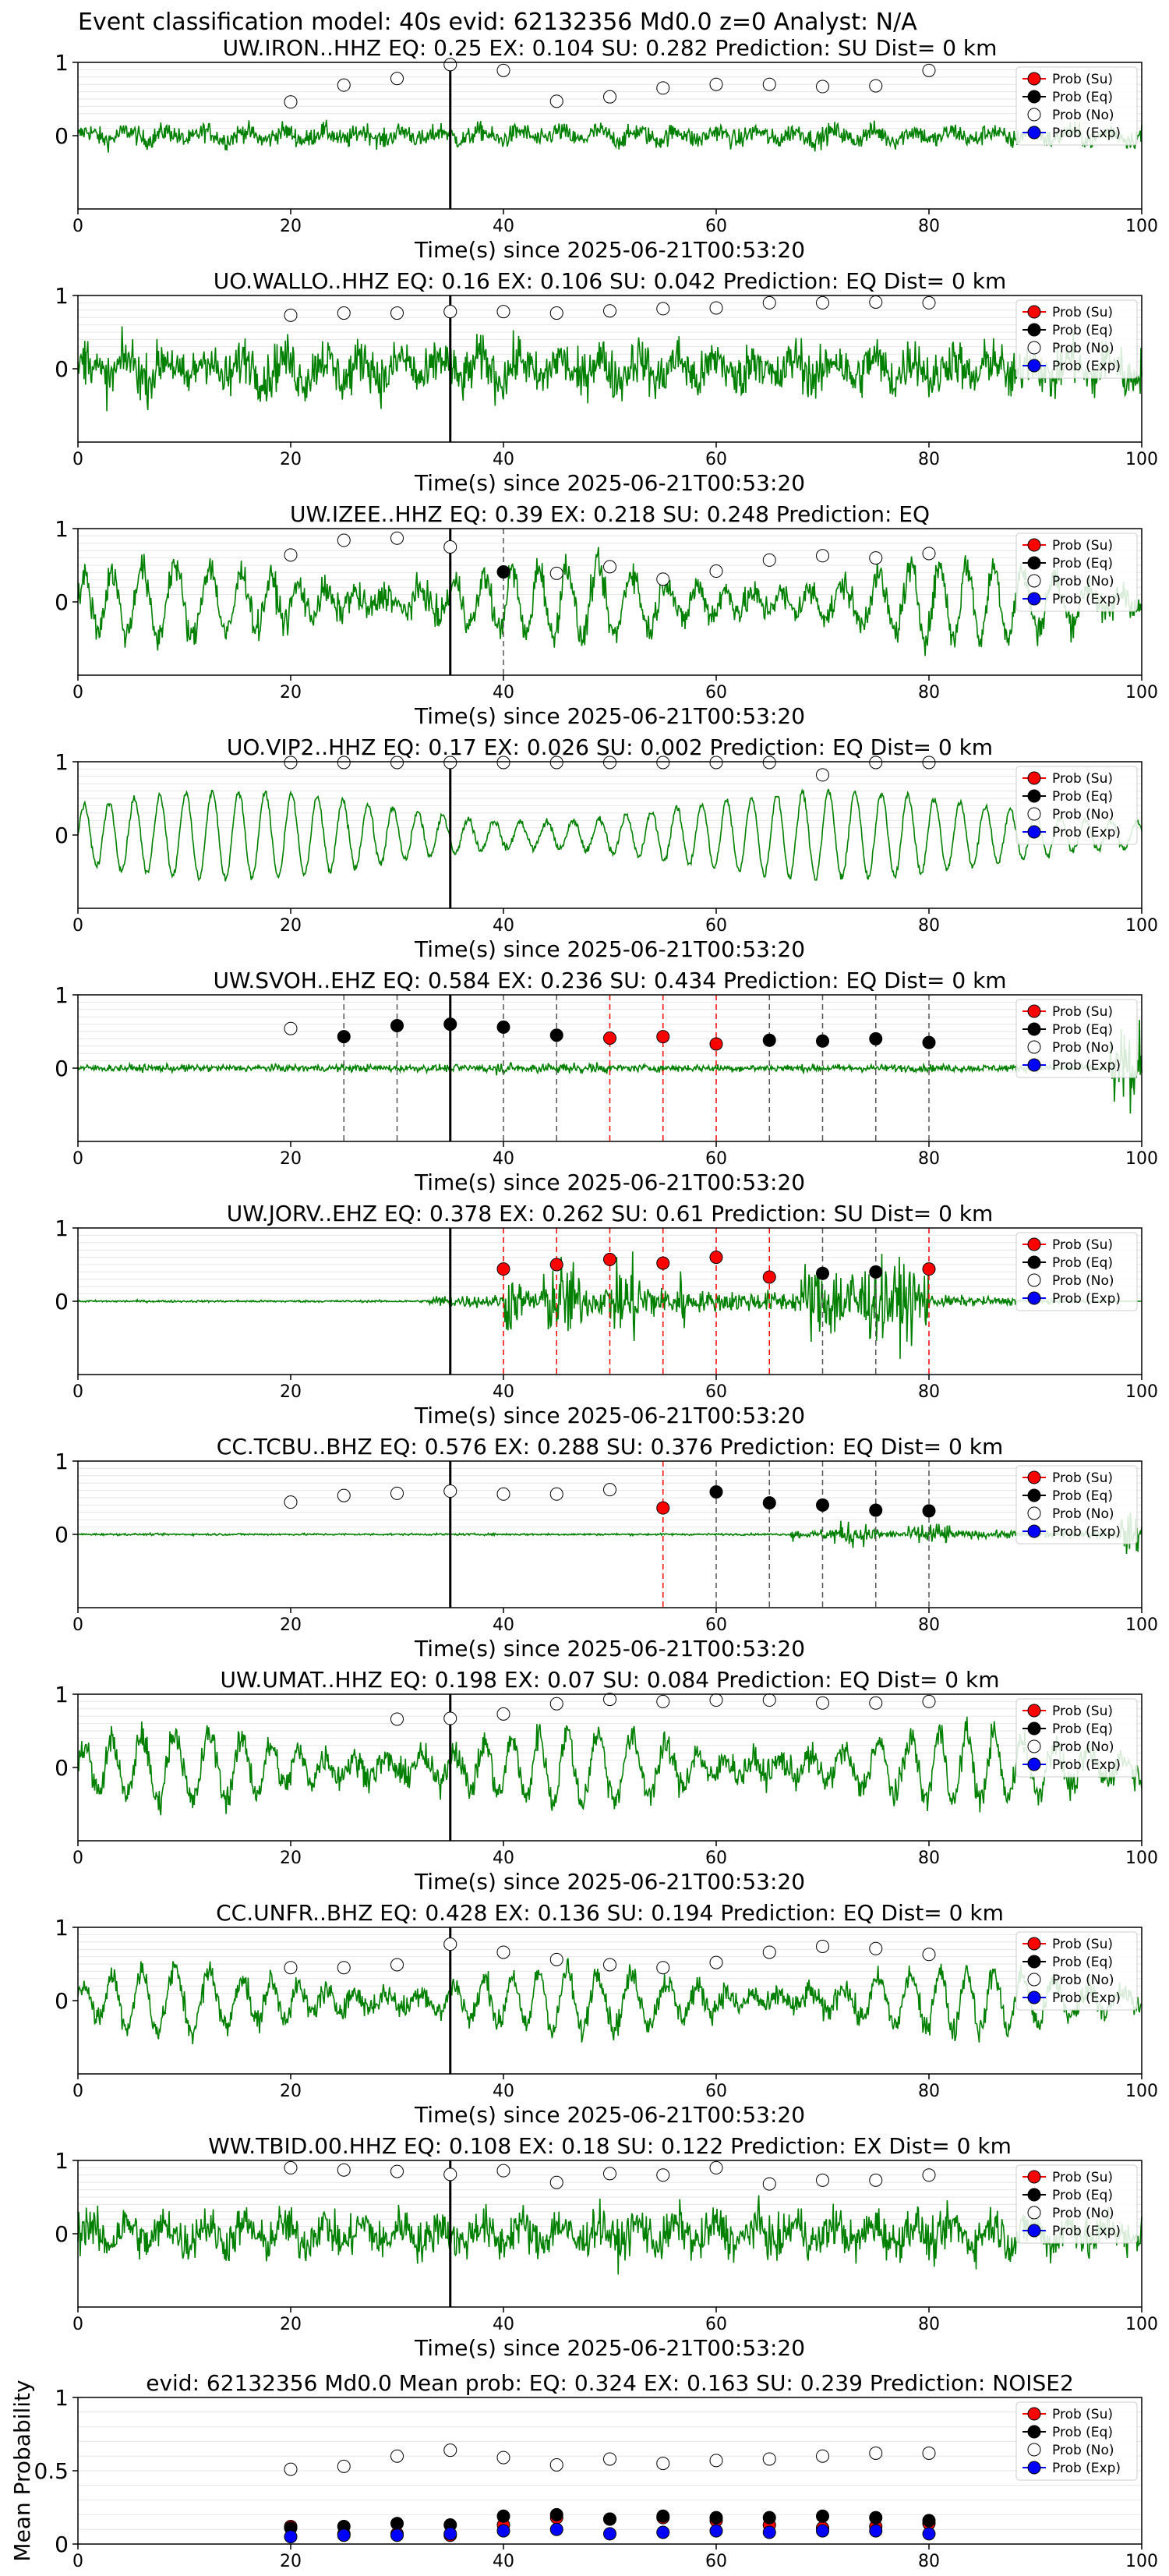 This screenshot has height=2576, width=1169. What do you see at coordinates (556, 1265) in the screenshot?
I see `prob-marker-su` at bounding box center [556, 1265].